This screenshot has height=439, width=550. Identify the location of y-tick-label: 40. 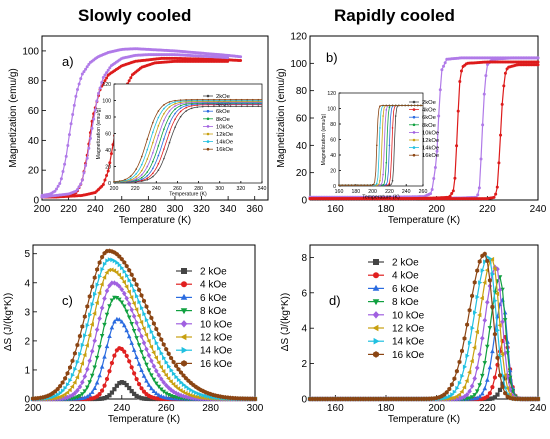
(302, 146).